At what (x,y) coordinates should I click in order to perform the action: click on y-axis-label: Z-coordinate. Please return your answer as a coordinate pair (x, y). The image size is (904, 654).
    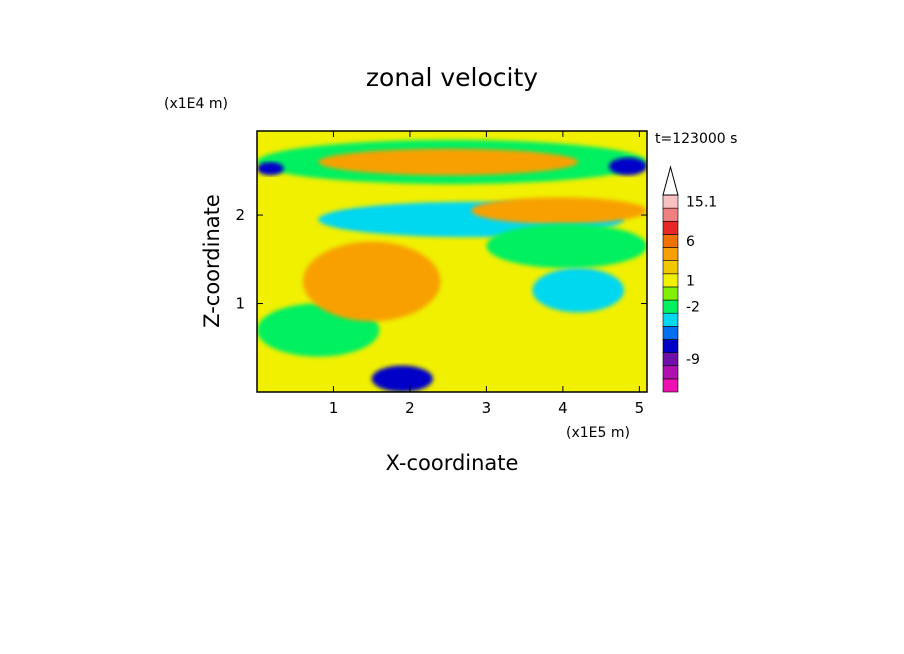
    Looking at the image, I should click on (212, 261).